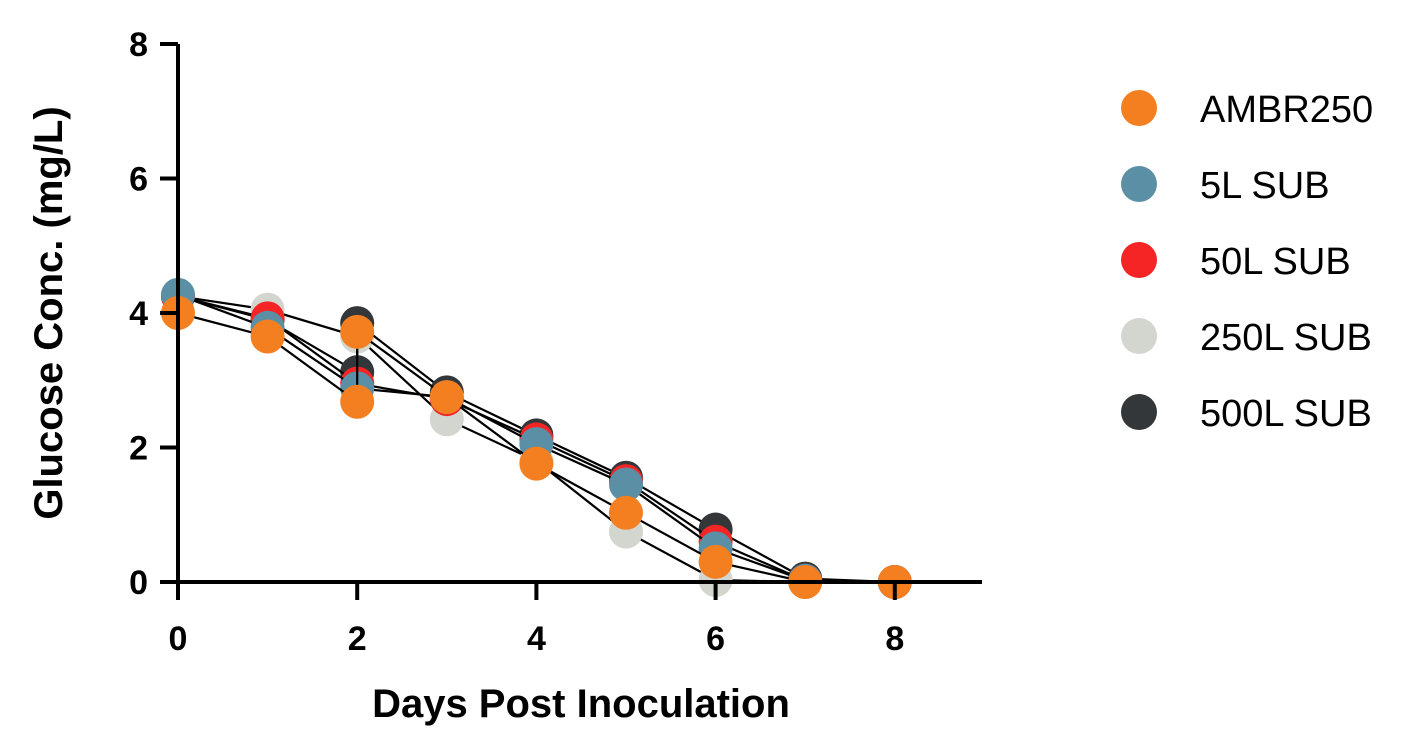  Describe the element at coordinates (536, 639) in the screenshot. I see `x-tick-label: 4` at that location.